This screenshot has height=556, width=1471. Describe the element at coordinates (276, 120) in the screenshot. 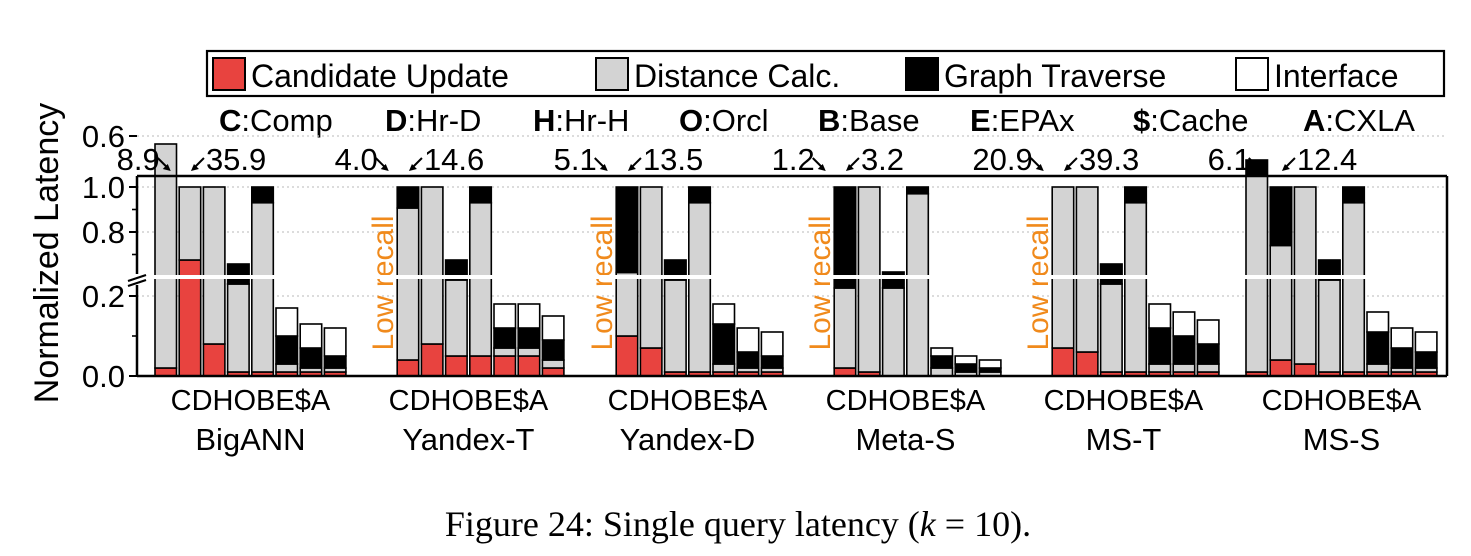

I see `abbreviation-item: C:Comp` at that location.